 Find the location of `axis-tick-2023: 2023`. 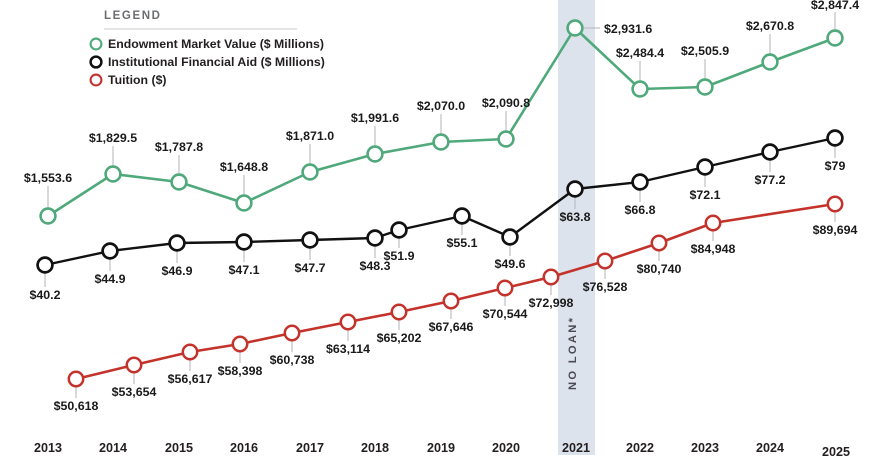

axis-tick-2023: 2023 is located at coordinates (705, 448).